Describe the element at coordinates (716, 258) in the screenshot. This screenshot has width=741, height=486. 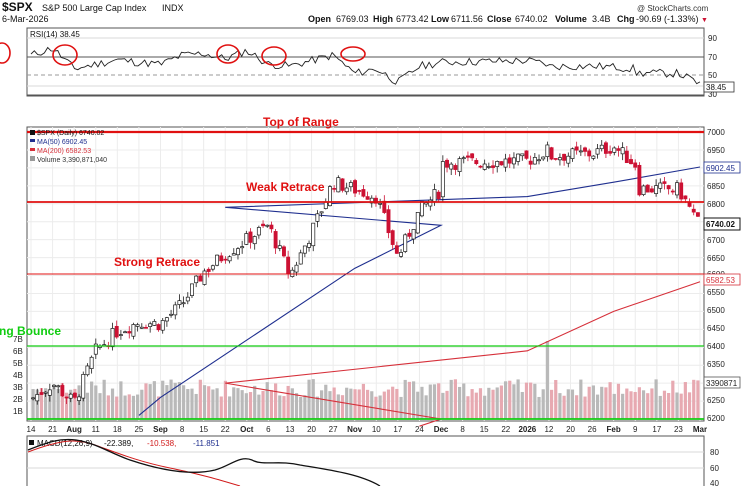
I see `price-tick: 6650` at that location.